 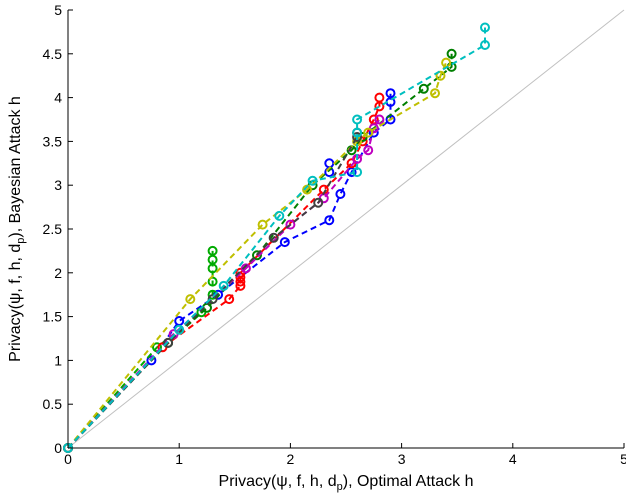 I want to click on x-axis-label: Privacy(ψ, f, h, dp), Optimal Attack h, so click(x=346, y=483).